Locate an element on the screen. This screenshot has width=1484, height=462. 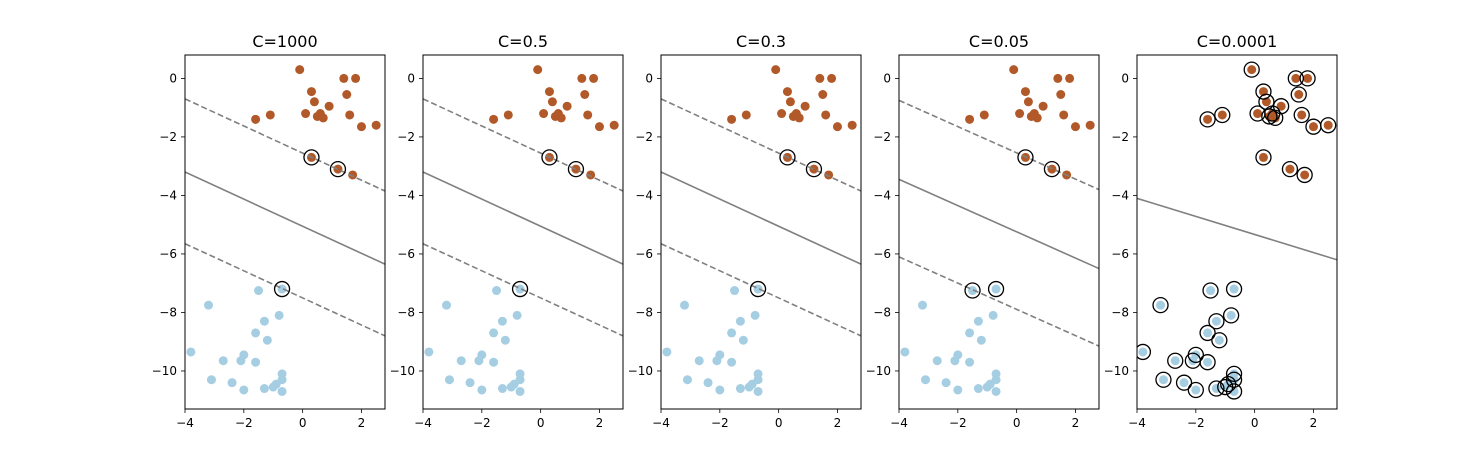
y-tick-label: −6 is located at coordinates (406, 254).